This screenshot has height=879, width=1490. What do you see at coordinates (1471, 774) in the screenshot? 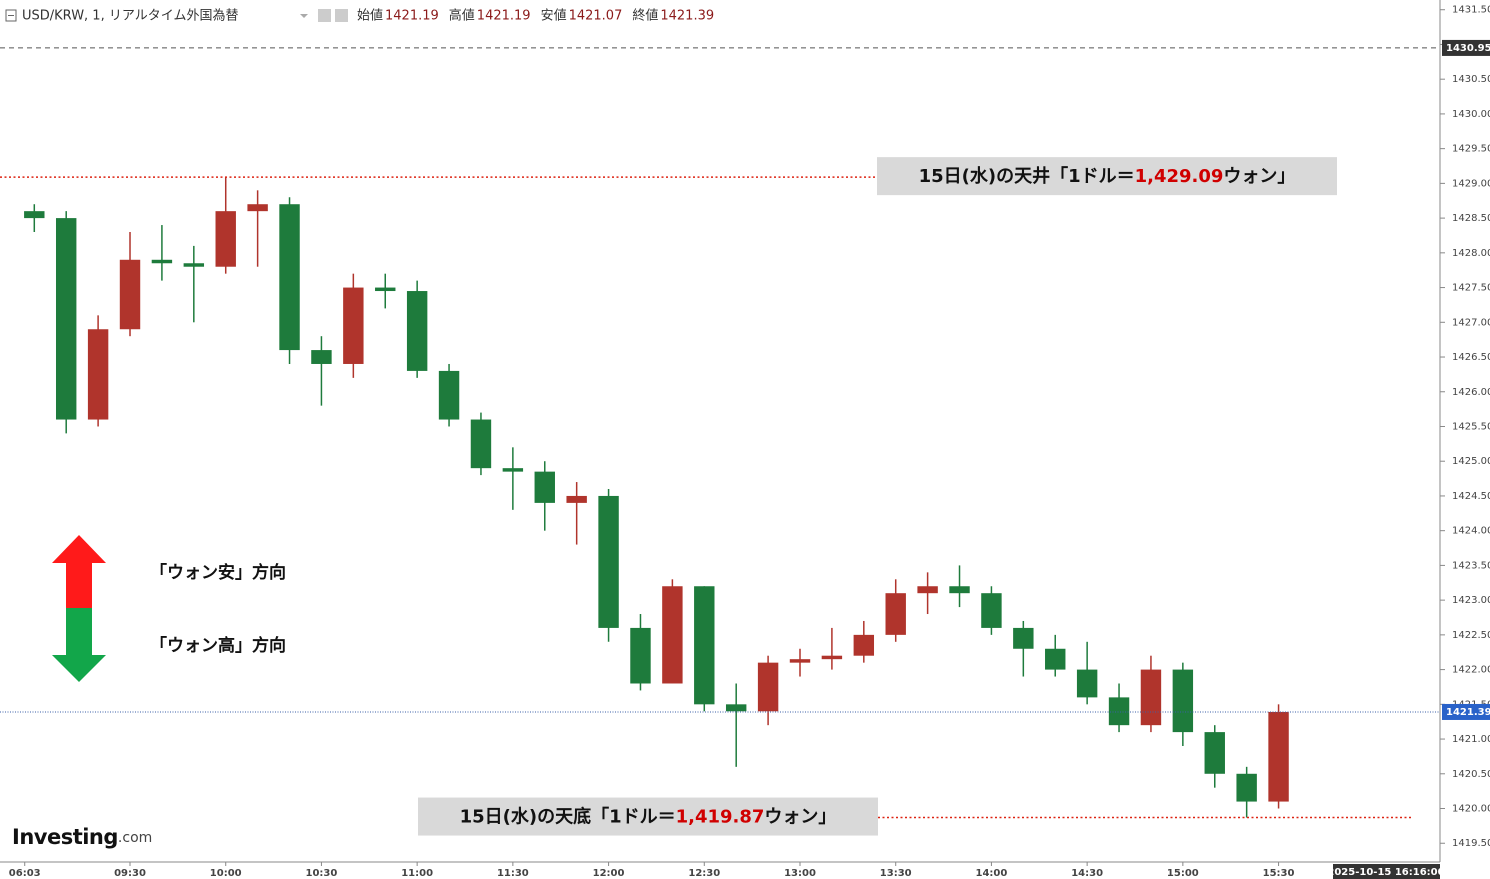
I see `y-tick-label: 1420.50` at bounding box center [1471, 774].